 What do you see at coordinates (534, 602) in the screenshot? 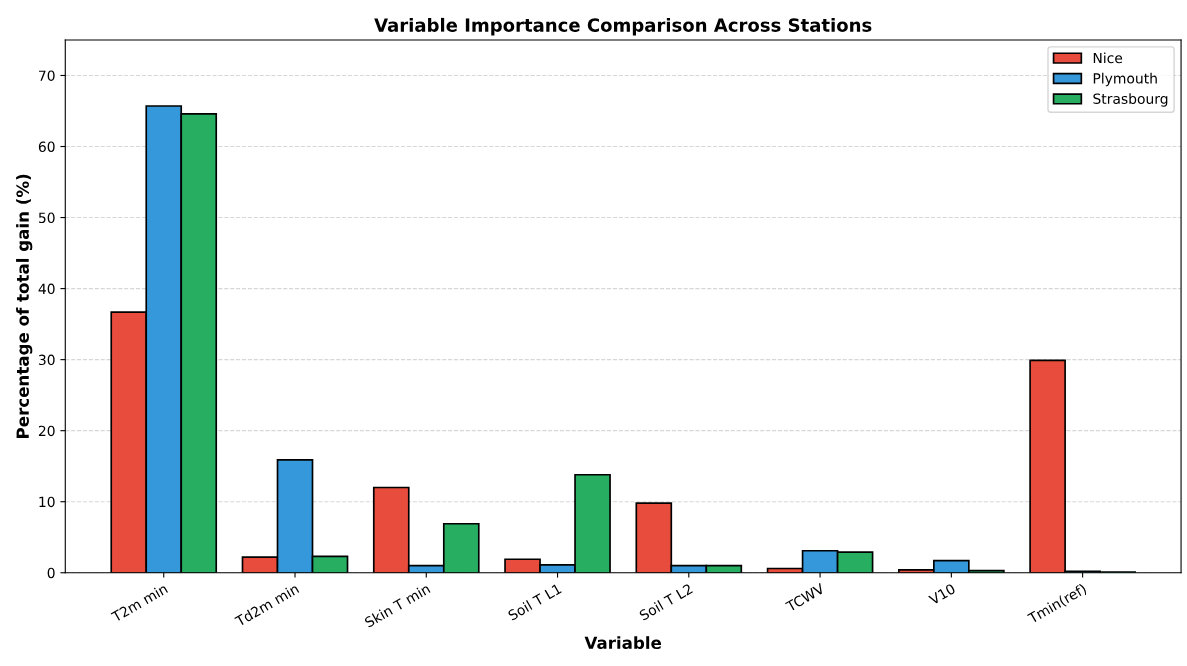
I see `x-tick-label: Soil T L1` at bounding box center [534, 602].